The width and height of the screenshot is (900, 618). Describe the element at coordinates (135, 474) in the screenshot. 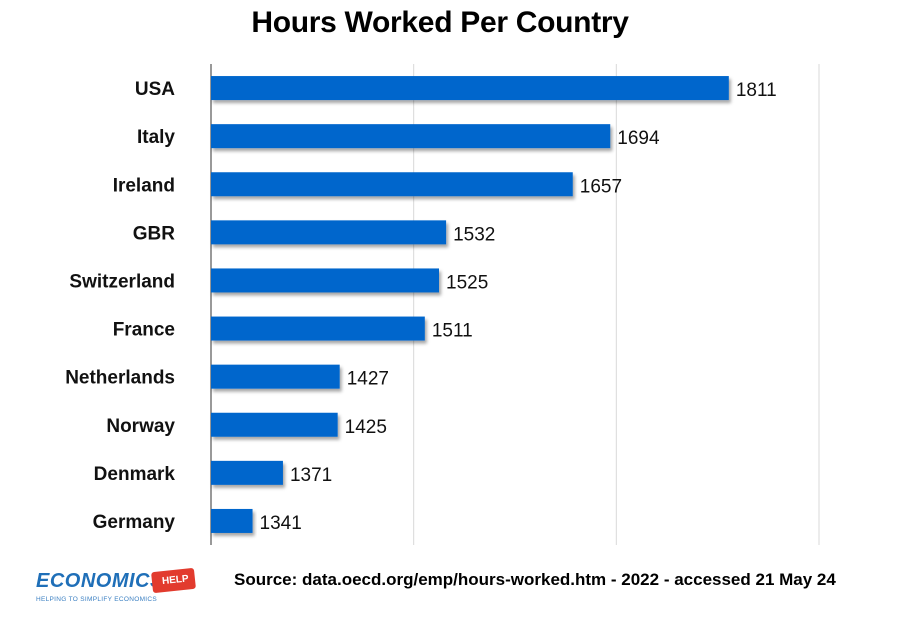

I see `category-label: Denmark` at that location.